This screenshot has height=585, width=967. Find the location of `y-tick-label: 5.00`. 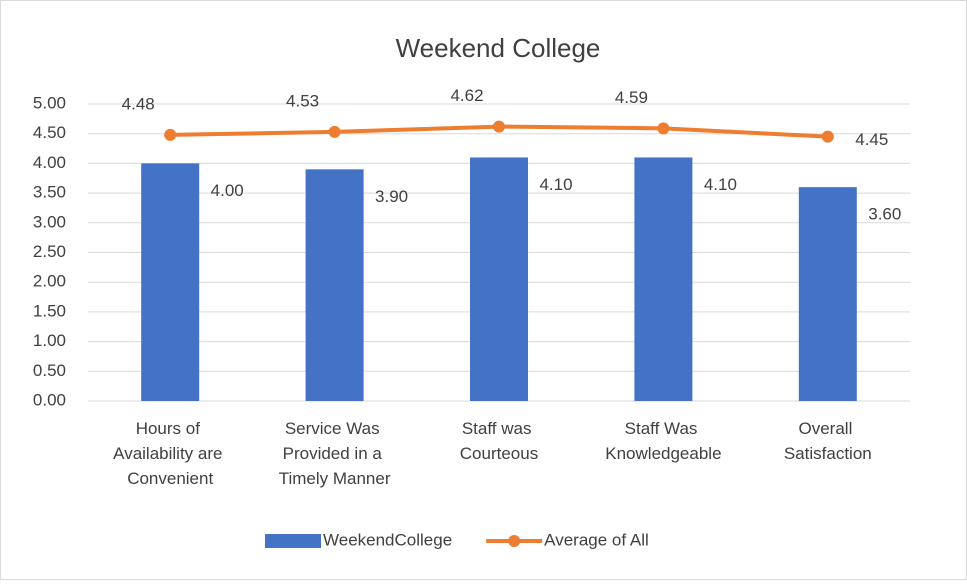

y-tick-label: 5.00 is located at coordinates (49, 102).